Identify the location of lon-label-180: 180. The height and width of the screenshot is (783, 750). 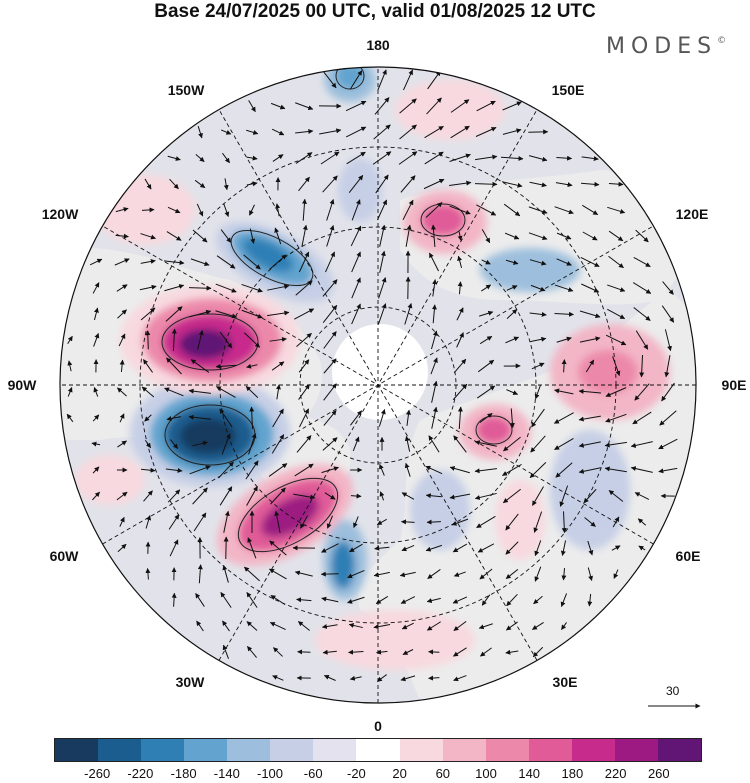
(378, 45).